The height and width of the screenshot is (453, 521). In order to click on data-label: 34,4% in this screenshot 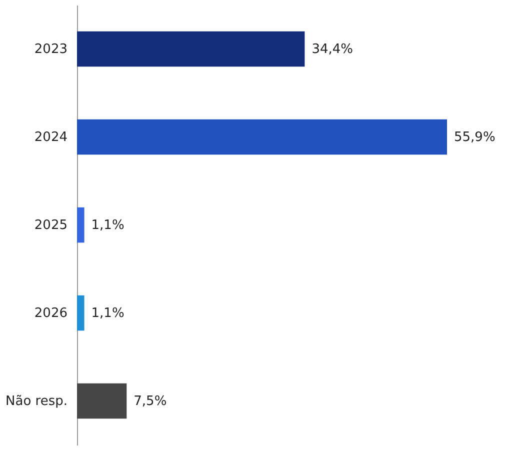, I will do `click(333, 49)`.